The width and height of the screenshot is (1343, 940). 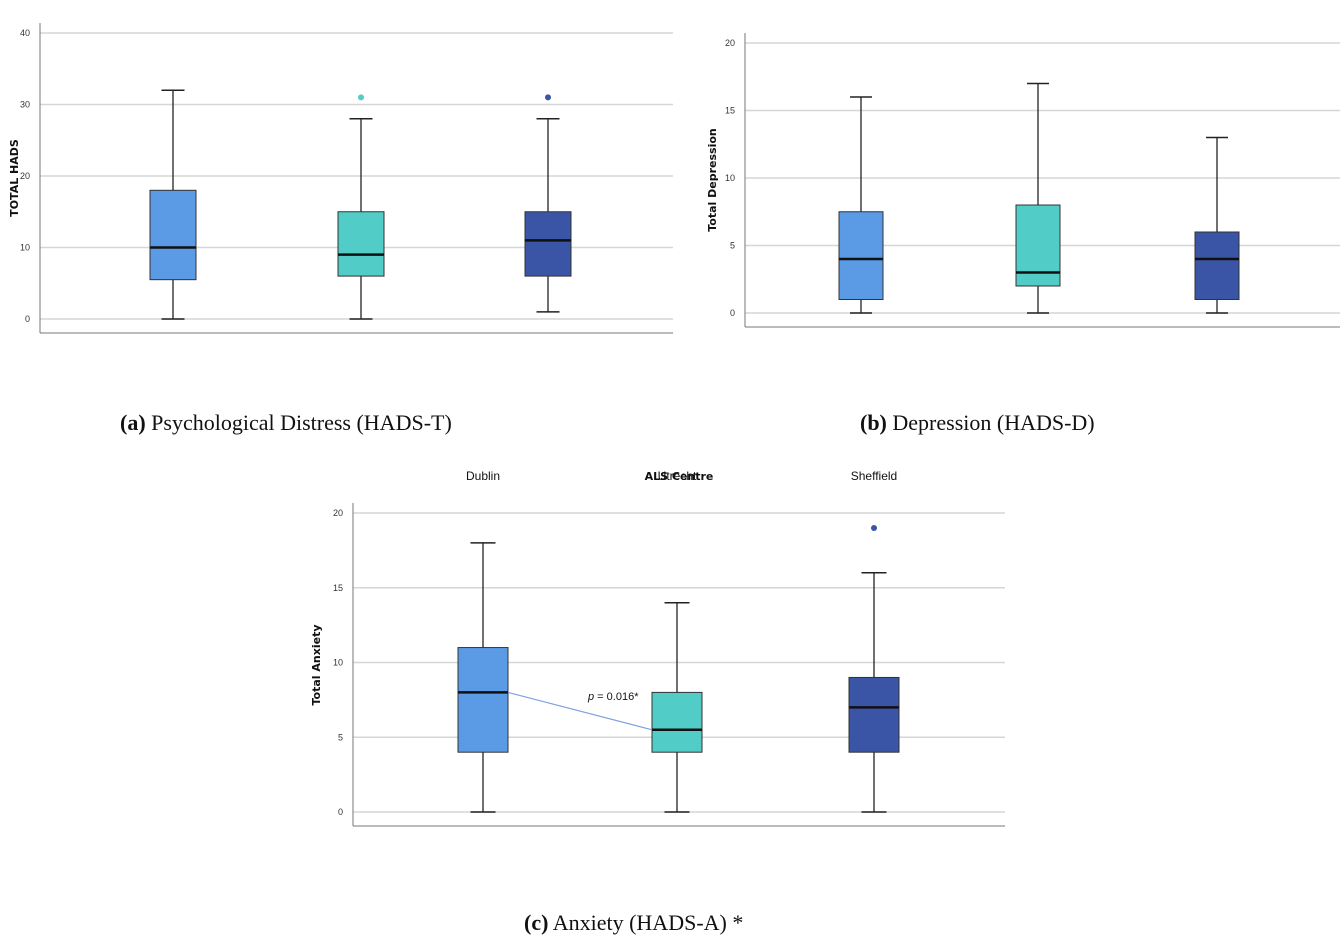 I want to click on y-axis-label: Total Depression, so click(x=712, y=180).